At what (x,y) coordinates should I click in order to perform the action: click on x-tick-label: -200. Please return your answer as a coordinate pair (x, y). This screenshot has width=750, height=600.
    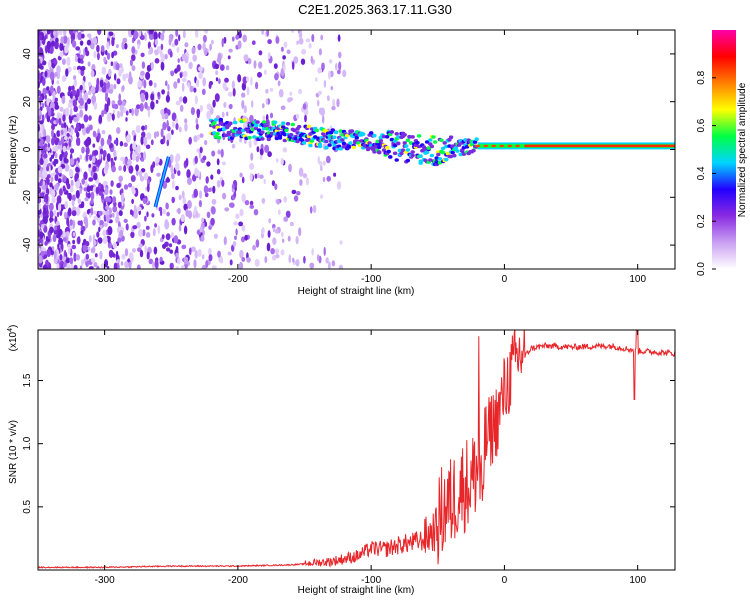
    Looking at the image, I should click on (238, 580).